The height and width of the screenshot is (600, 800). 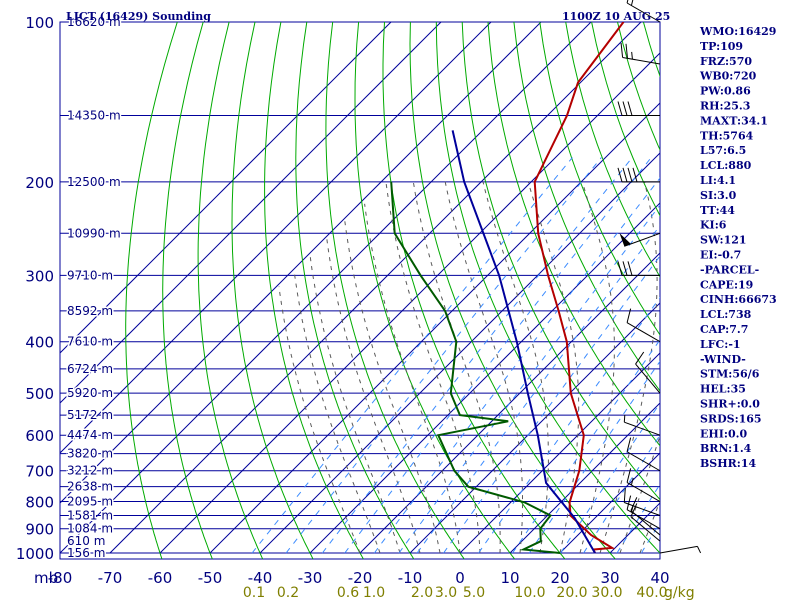 What do you see at coordinates (90, 516) in the screenshot?
I see `height-tick-label: 1581 m` at bounding box center [90, 516].